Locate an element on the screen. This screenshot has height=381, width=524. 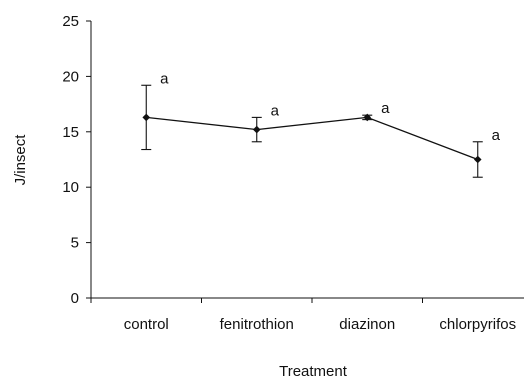
x-axis: control fenitrothion diazinon chlorpyrifos is located at coordinates (307, 315).